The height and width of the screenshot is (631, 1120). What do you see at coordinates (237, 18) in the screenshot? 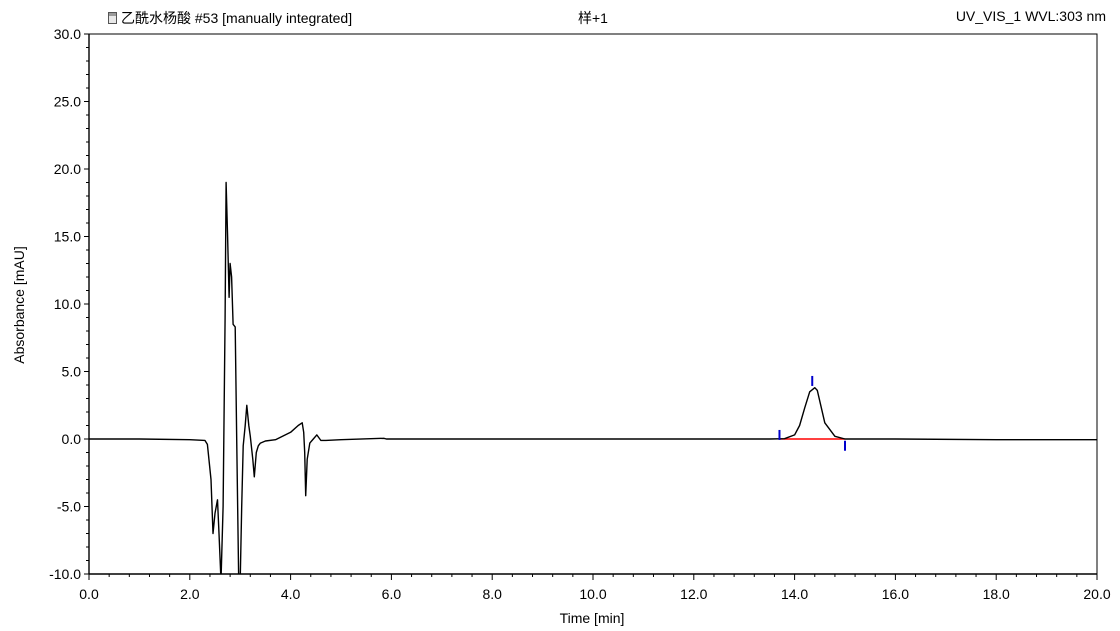
I see `sample-title-text: 乙酰水杨酸 #53 [manually integrated]` at bounding box center [237, 18].